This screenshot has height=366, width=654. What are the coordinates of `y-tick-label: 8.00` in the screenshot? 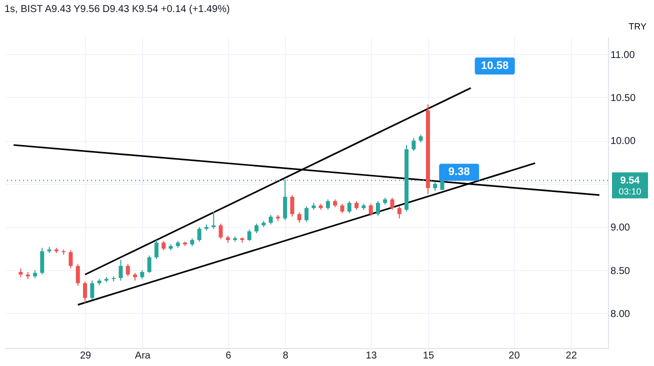 It's located at (620, 314).